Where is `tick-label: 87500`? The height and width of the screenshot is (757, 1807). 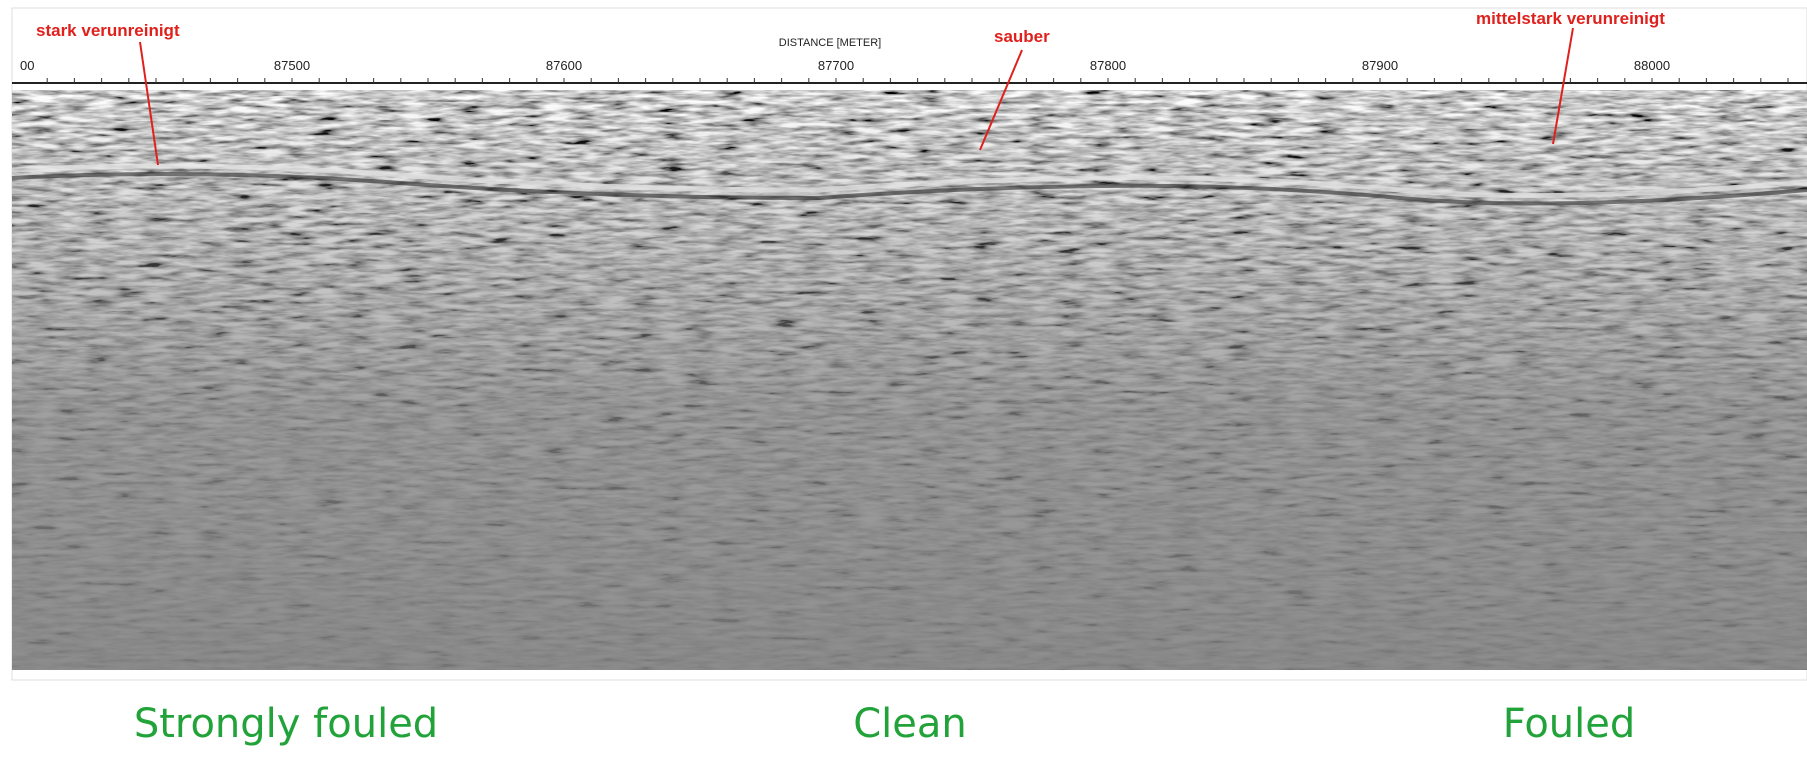 tick-label: 87500 is located at coordinates (292, 65).